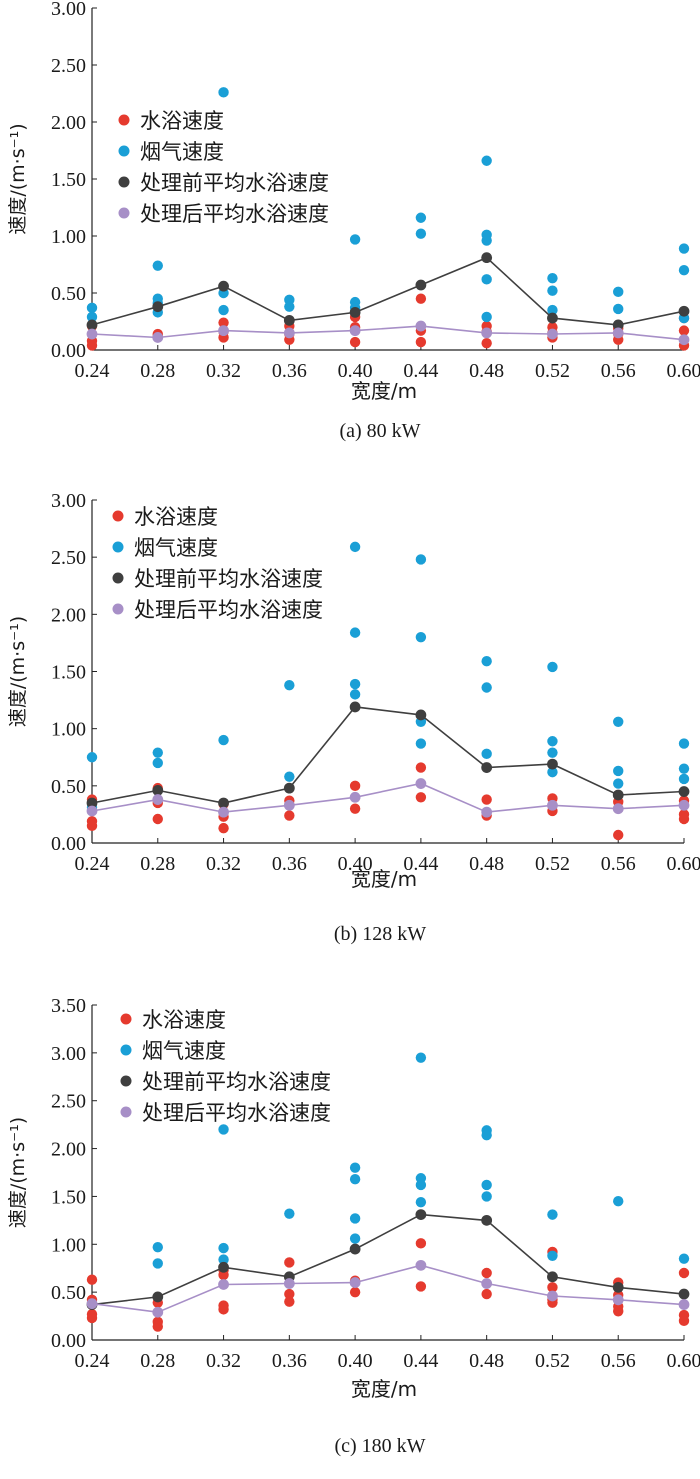 The image size is (700, 1479). What do you see at coordinates (420, 1361) in the screenshot?
I see `x-tick-label: 0.44` at bounding box center [420, 1361].